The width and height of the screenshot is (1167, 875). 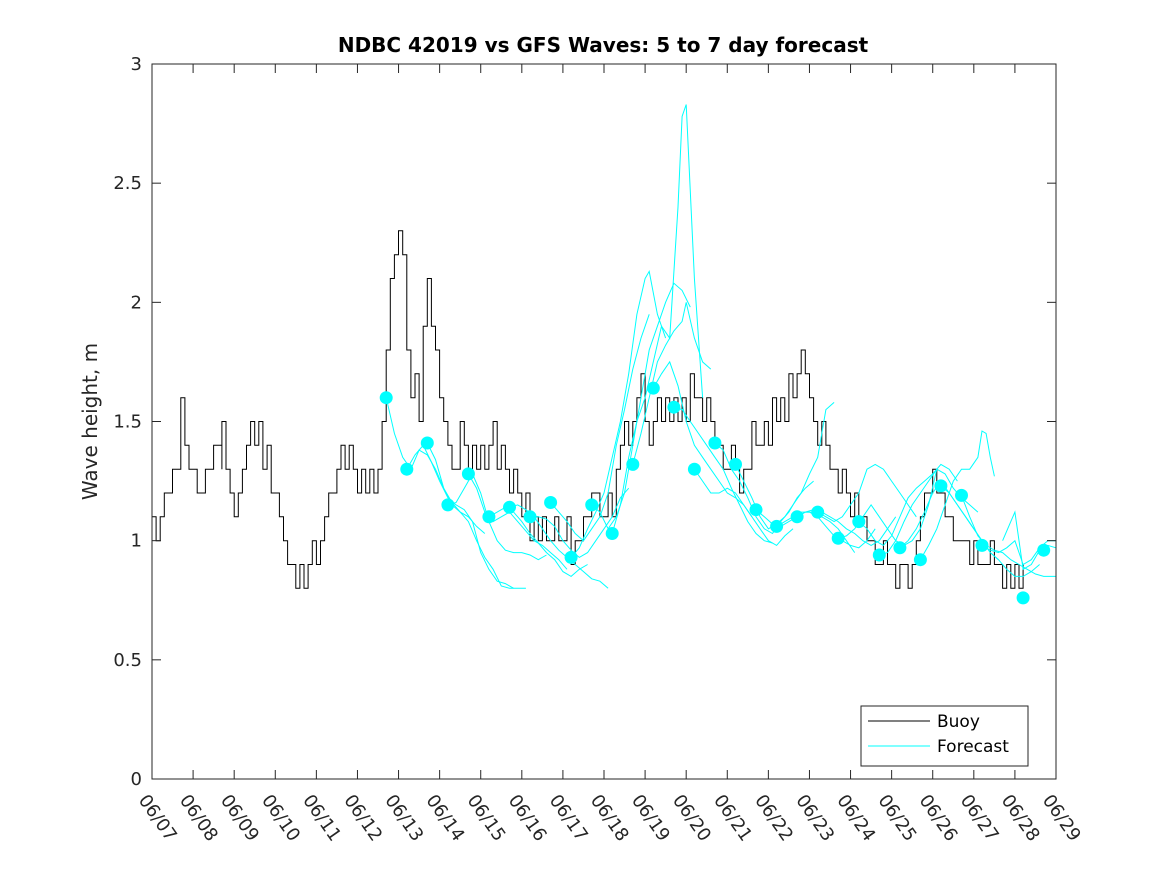 I want to click on y-axis-label: Wave height, m, so click(x=90, y=421).